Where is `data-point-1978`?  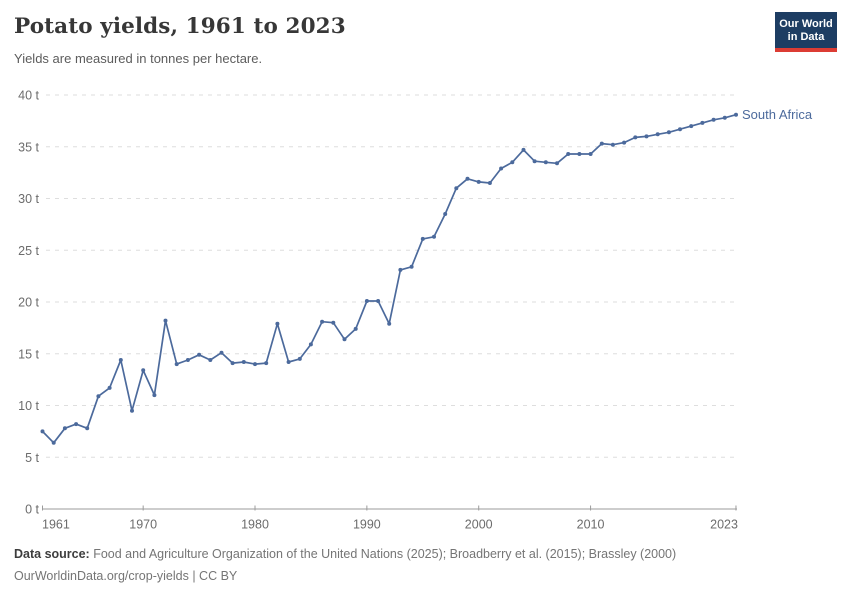 data-point-1978 is located at coordinates (232, 363).